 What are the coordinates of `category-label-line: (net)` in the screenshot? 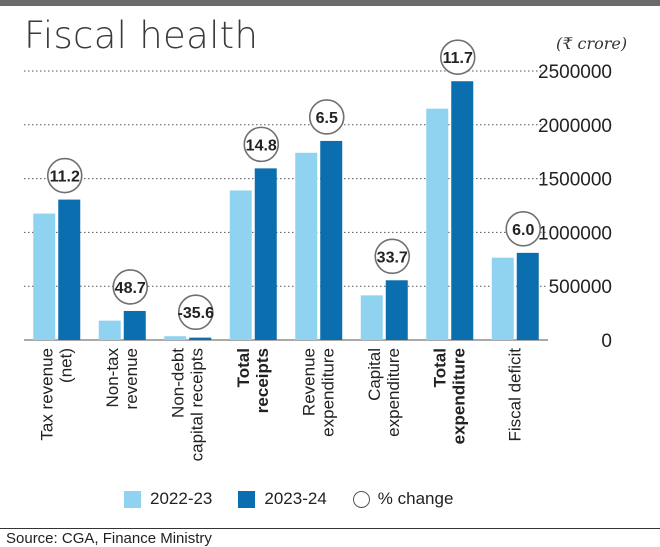 It's located at (65, 365).